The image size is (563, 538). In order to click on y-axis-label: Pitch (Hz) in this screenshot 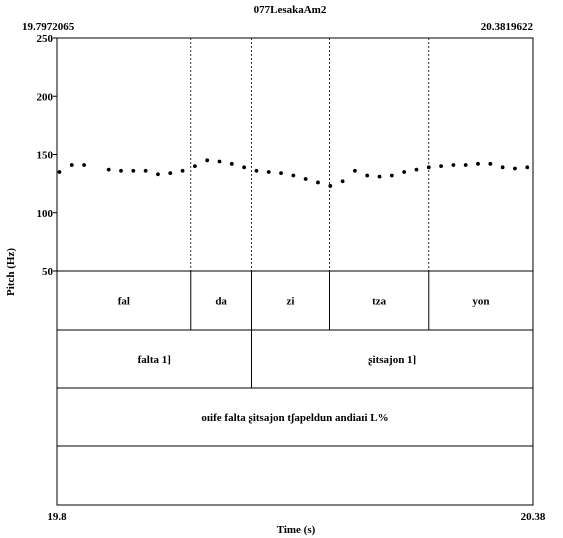, I will do `click(11, 272)`.